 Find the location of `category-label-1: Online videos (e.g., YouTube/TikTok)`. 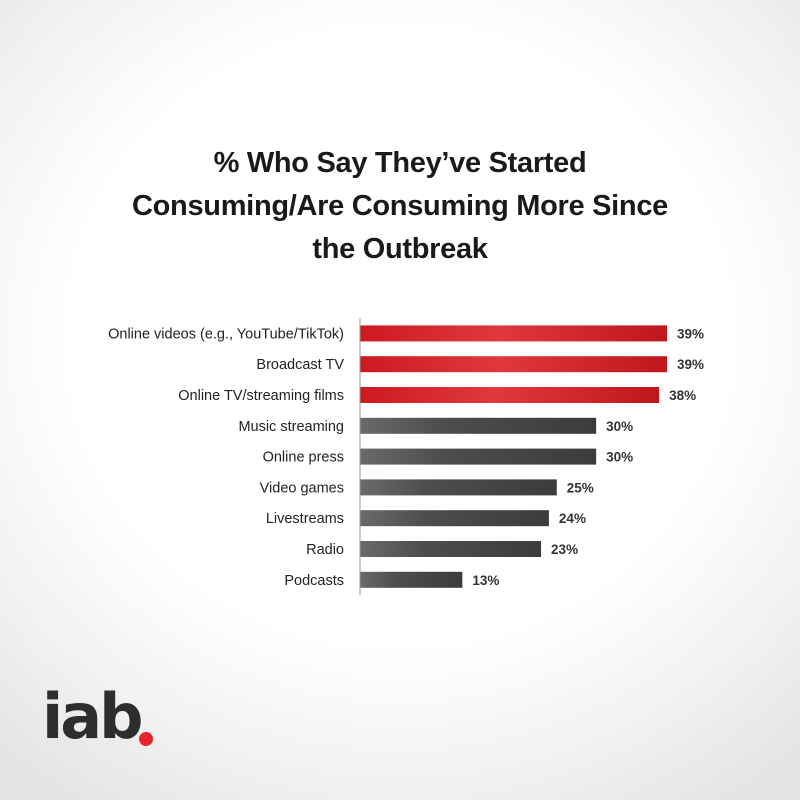

category-label-1: Online videos (e.g., YouTube/TikTok) is located at coordinates (226, 334).